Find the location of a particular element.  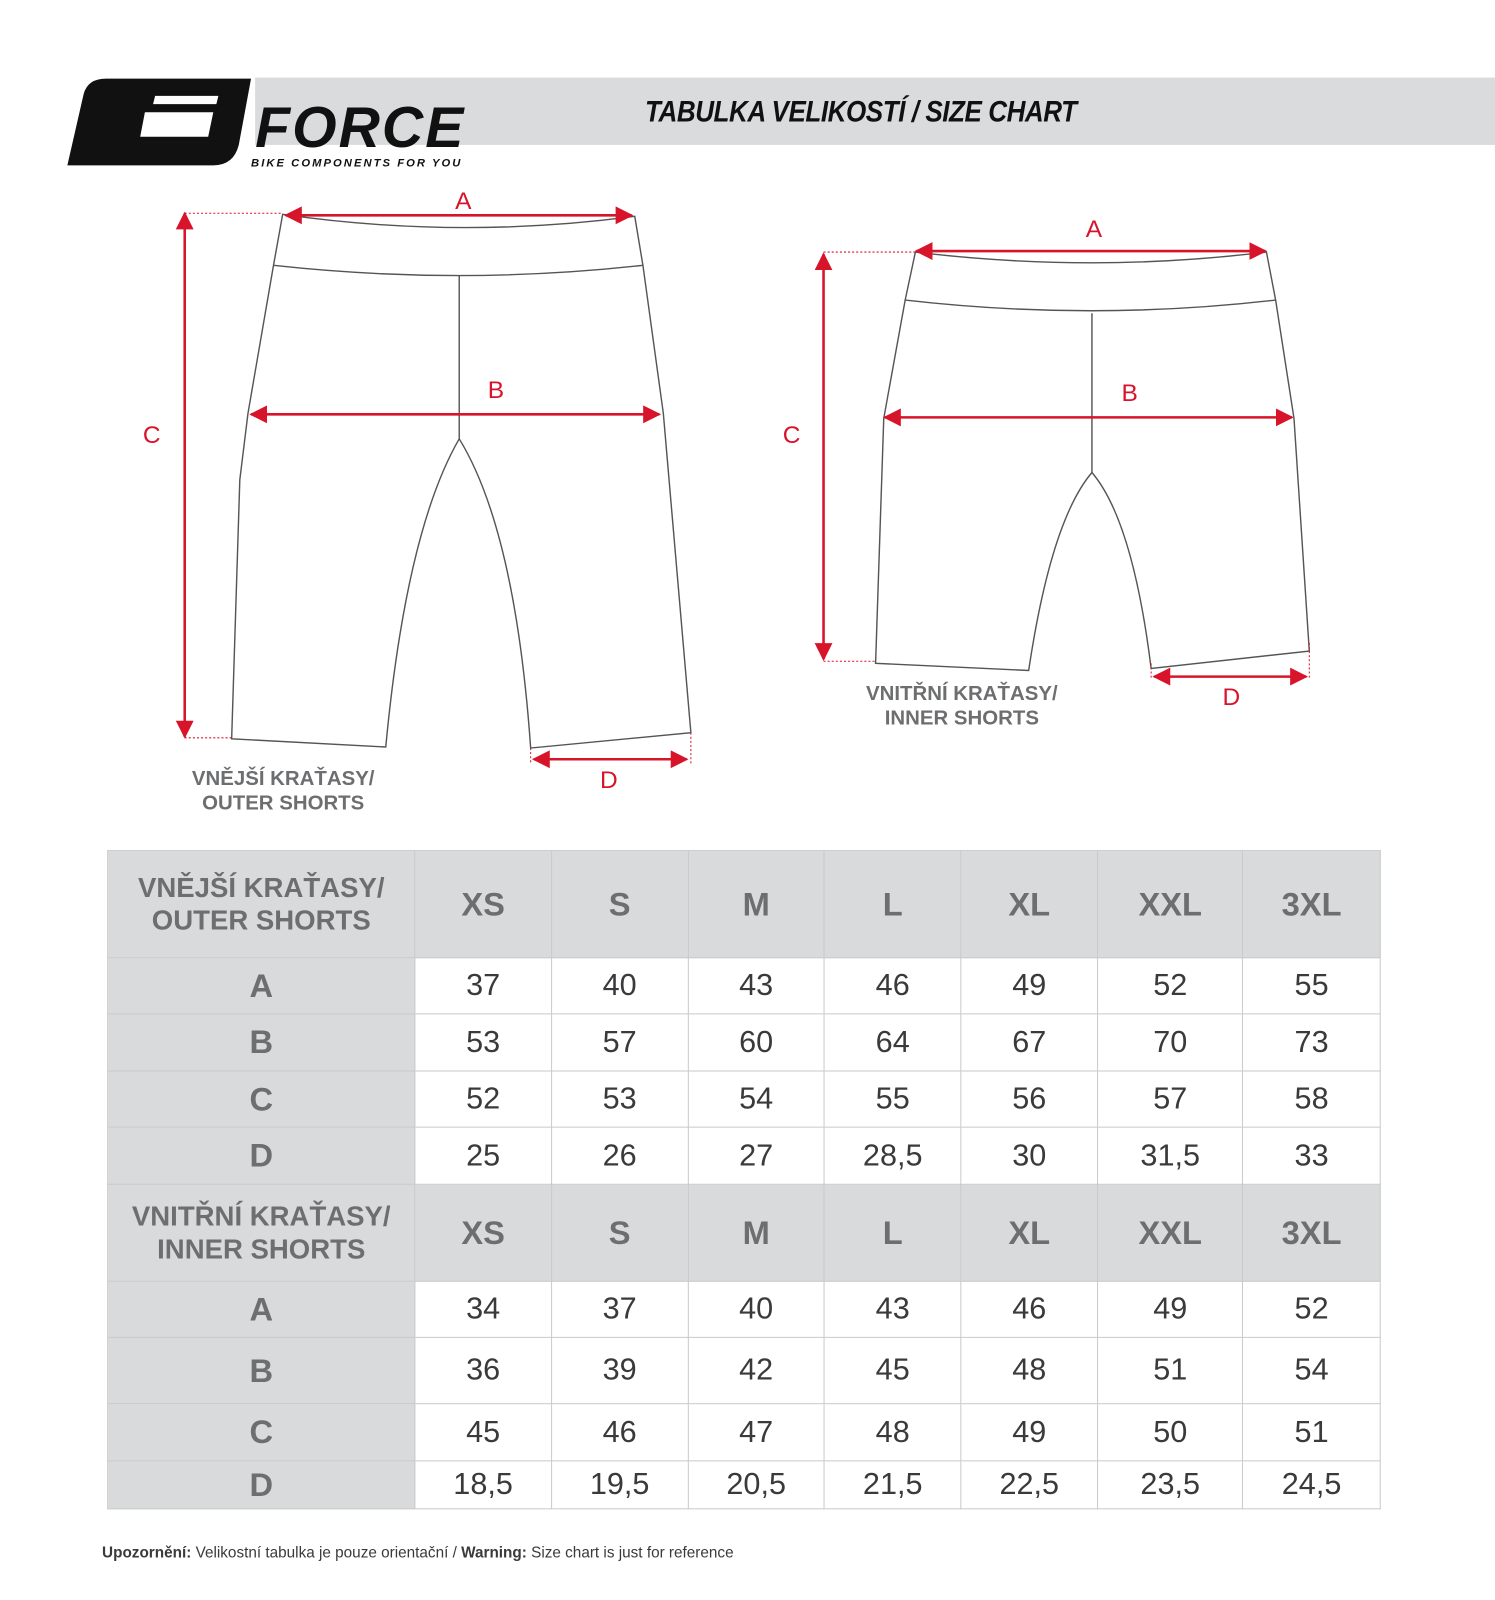

table-cell: 60 is located at coordinates (756, 1042).